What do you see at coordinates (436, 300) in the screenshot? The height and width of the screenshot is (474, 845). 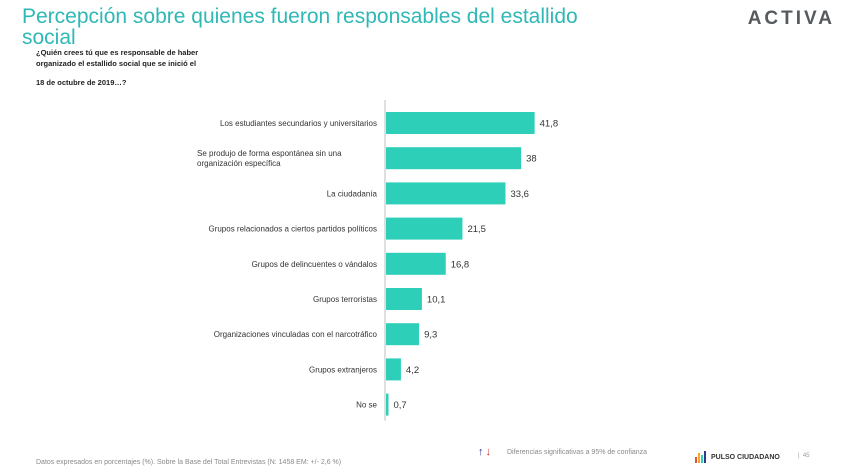 I see `value-label-5: 10,1` at bounding box center [436, 300].